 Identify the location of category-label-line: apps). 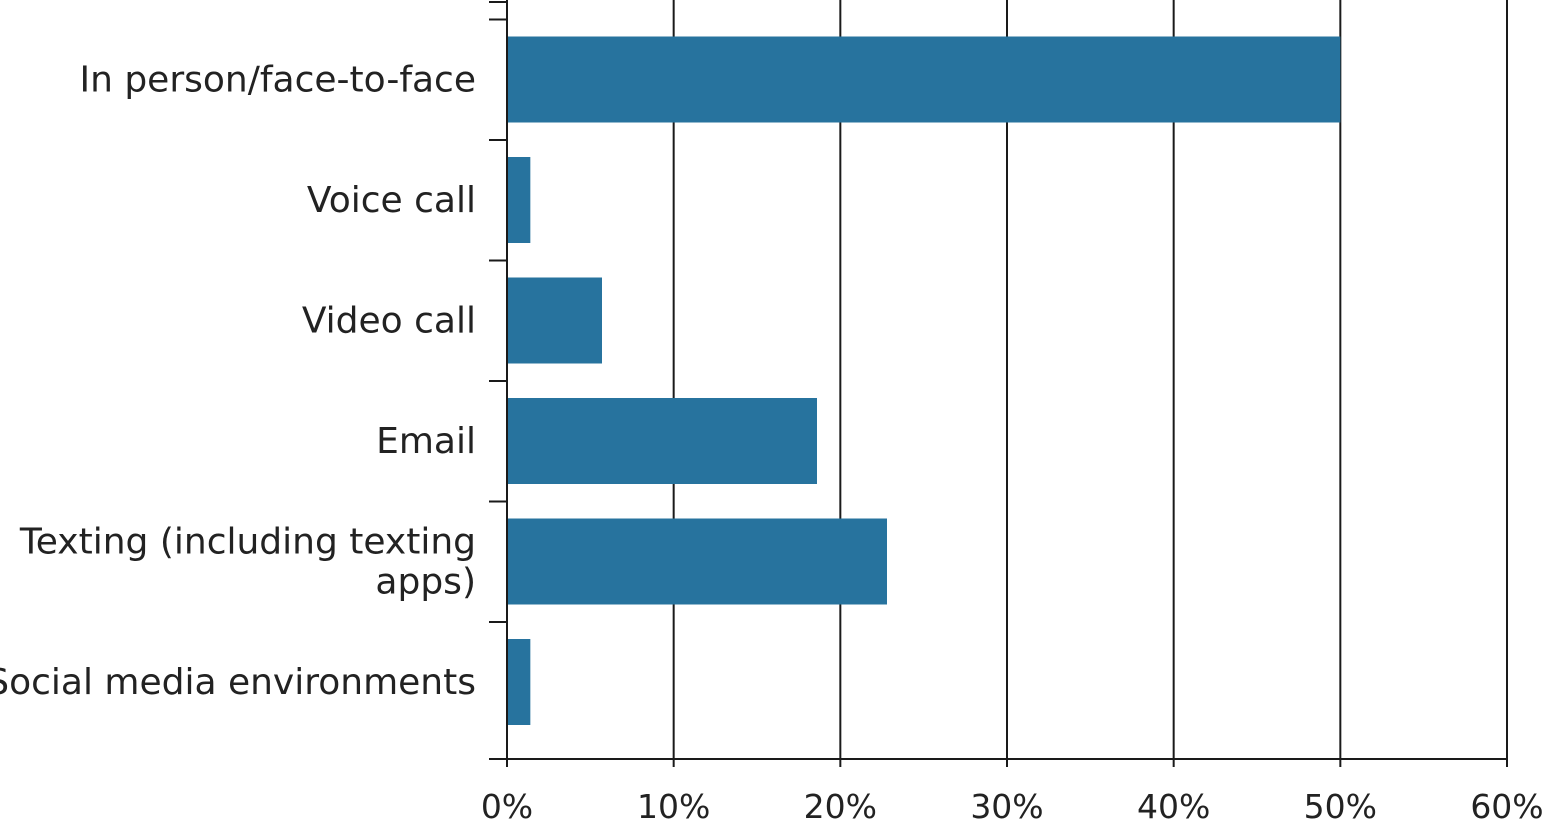
(425, 582).